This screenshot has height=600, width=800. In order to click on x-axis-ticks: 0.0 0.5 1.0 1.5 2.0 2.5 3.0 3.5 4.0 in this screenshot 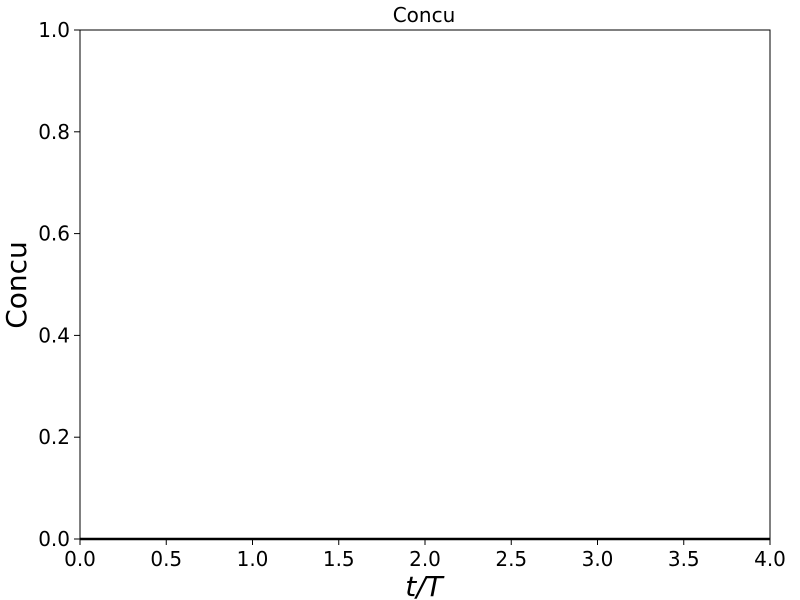, I will do `click(425, 555)`.